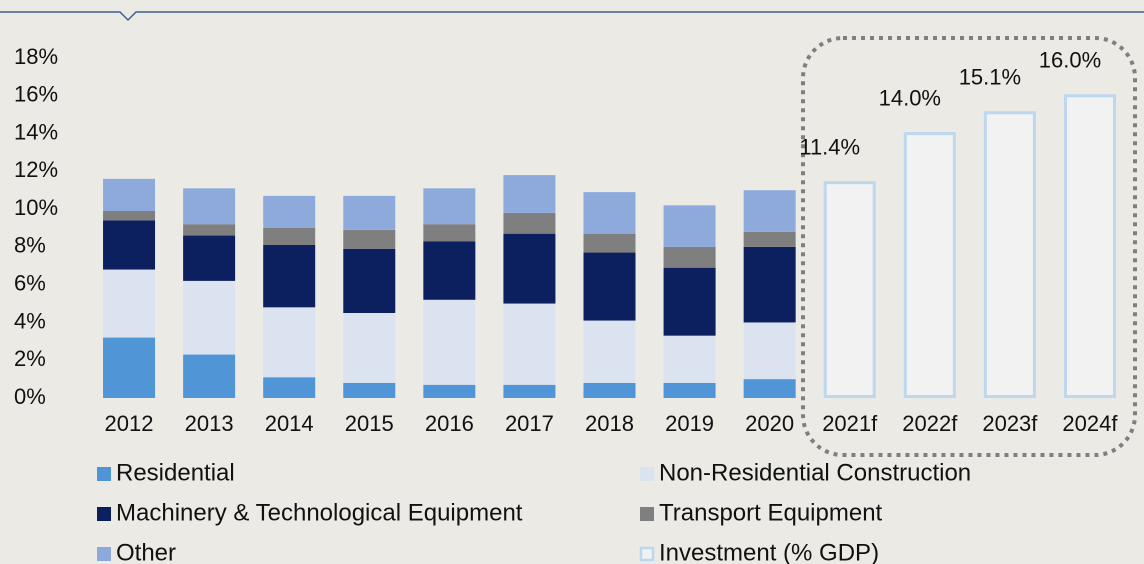 This screenshot has height=564, width=1144. I want to click on x-tick-label: 2013, so click(209, 423).